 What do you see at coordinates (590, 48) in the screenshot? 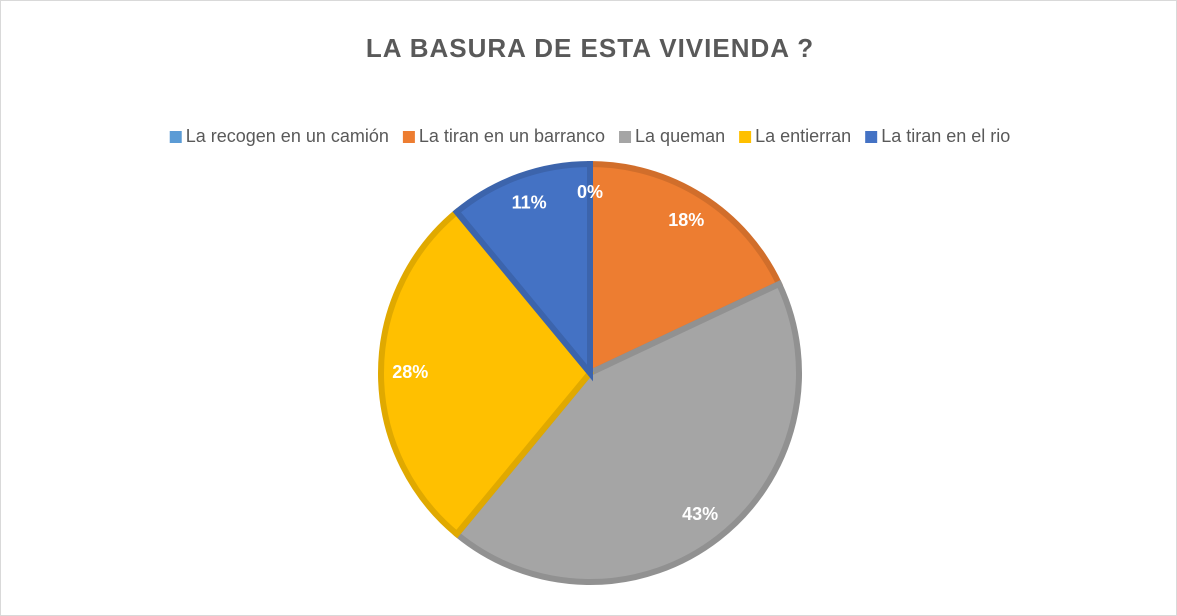
I see `chart-title: LA BASURA DE ESTA VIVIENDA ?` at bounding box center [590, 48].